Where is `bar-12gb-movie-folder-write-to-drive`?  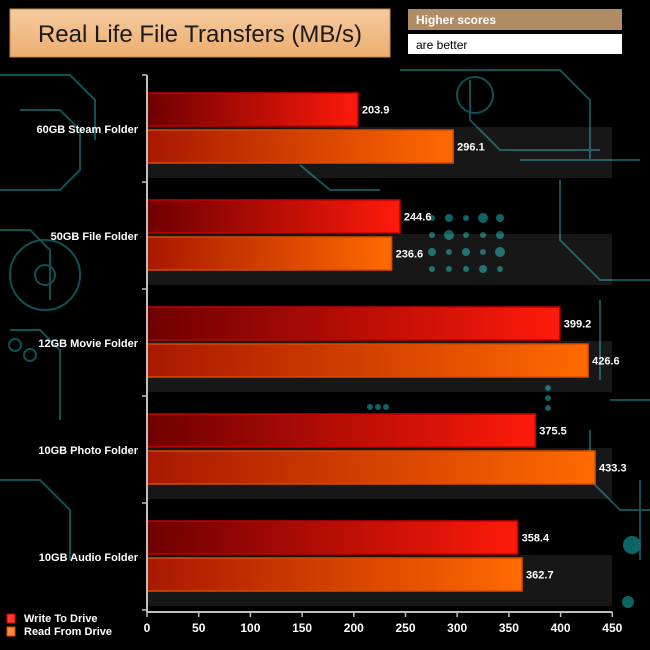 bar-12gb-movie-folder-write-to-drive is located at coordinates (353, 323).